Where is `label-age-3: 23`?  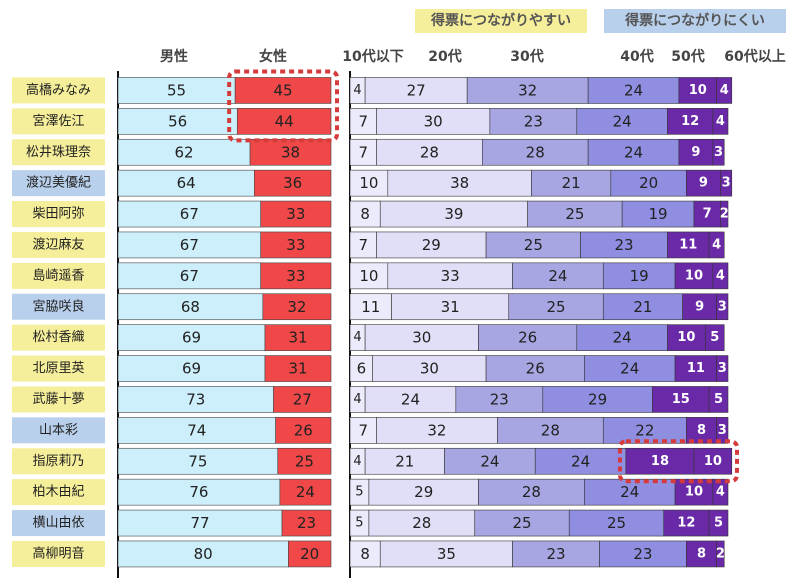
label-age-3: 23 is located at coordinates (642, 554).